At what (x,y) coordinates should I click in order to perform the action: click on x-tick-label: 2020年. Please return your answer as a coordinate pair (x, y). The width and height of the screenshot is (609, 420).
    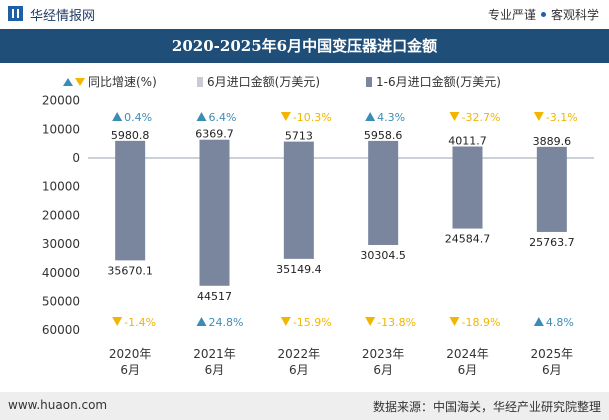
    Looking at the image, I should click on (130, 354).